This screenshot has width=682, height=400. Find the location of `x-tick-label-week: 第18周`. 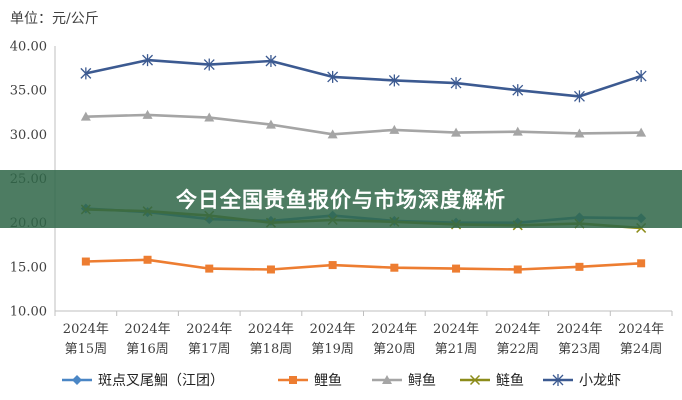

x-tick-label-week: 第18周 is located at coordinates (271, 349).